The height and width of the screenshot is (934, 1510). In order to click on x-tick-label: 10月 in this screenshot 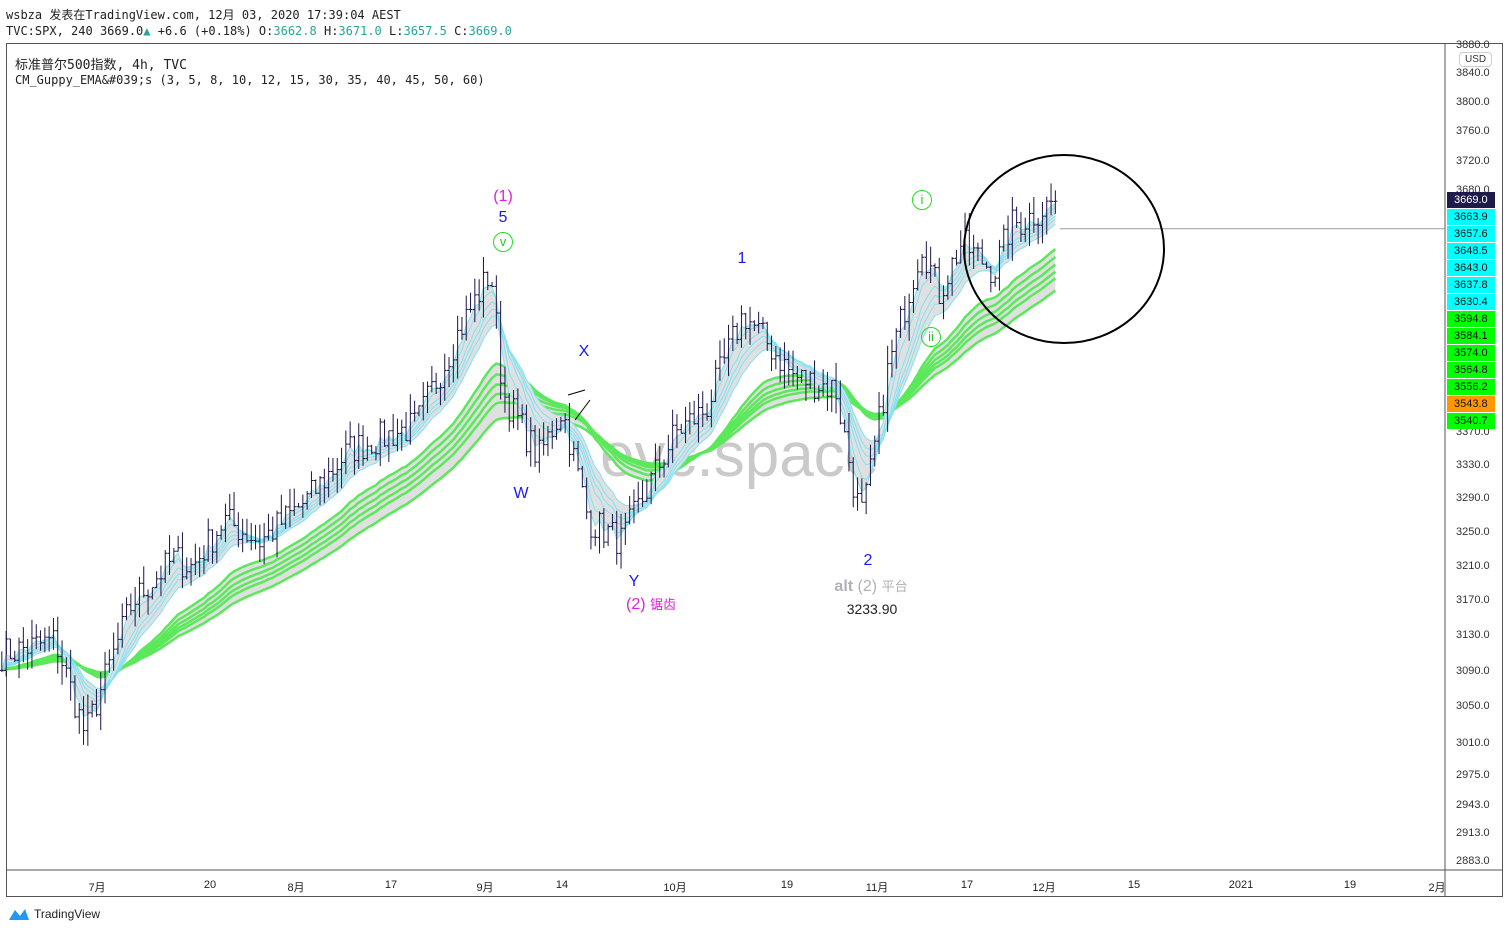, I will do `click(675, 888)`.